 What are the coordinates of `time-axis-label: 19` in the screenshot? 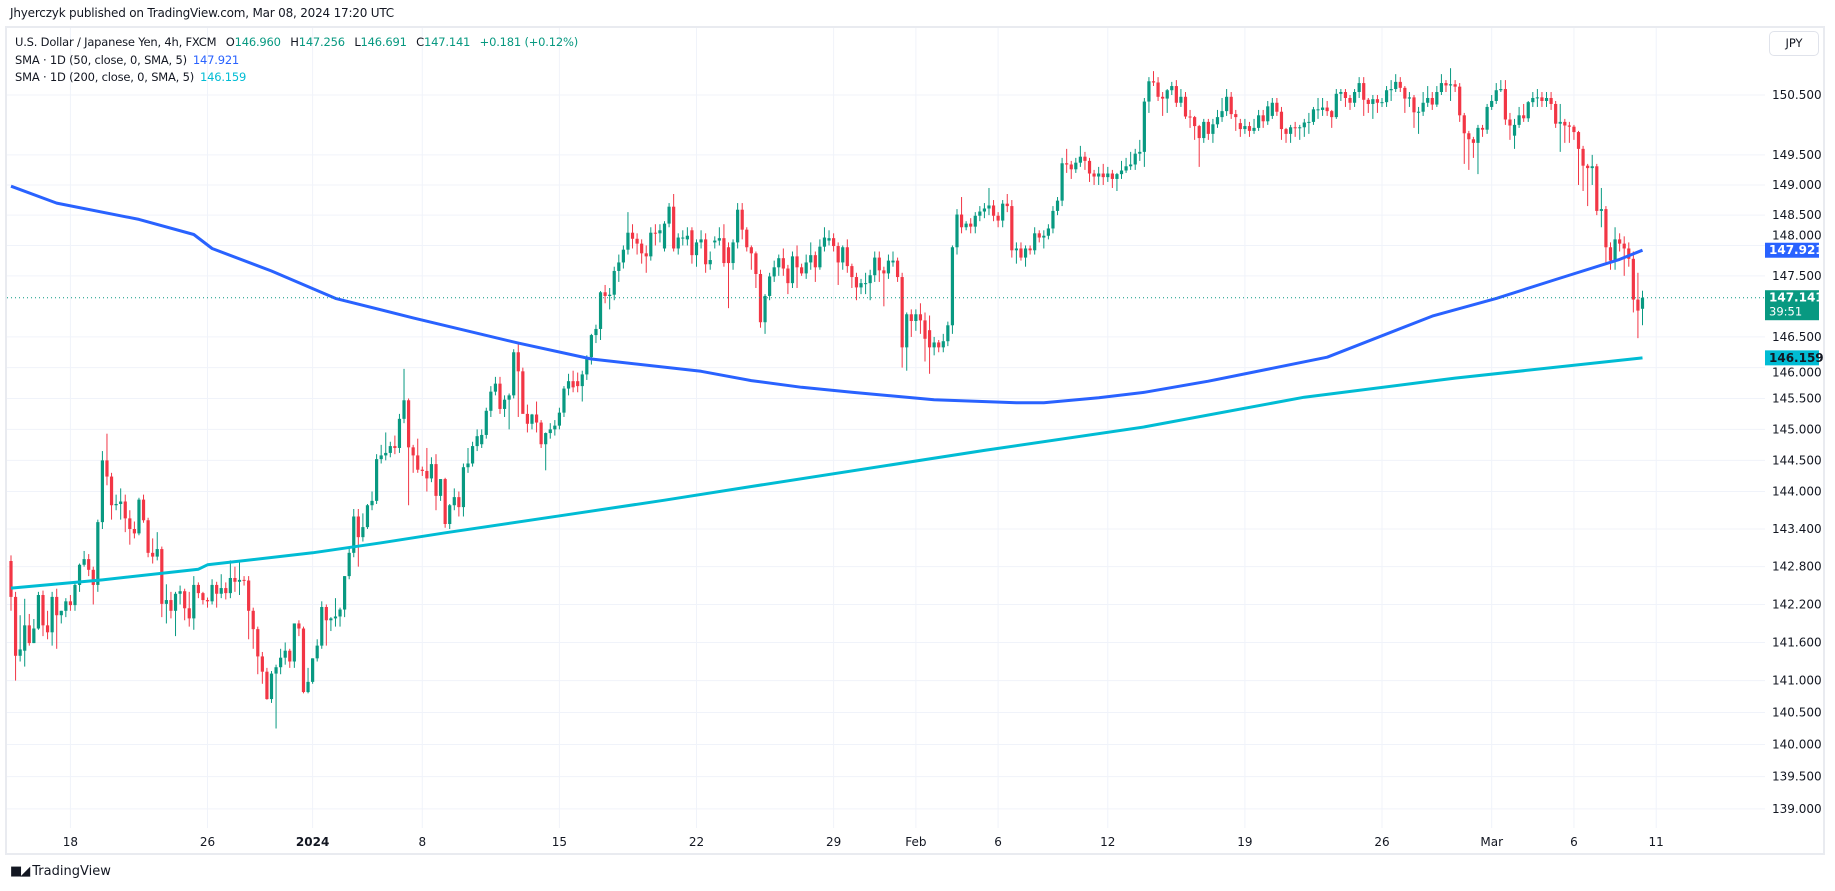 It's located at (1244, 842).